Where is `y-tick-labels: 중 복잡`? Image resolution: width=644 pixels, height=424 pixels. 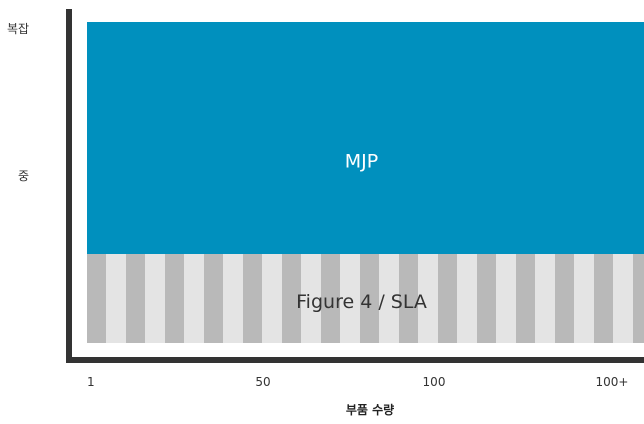 y-tick-labels: 중 복잡 is located at coordinates (18, 102).